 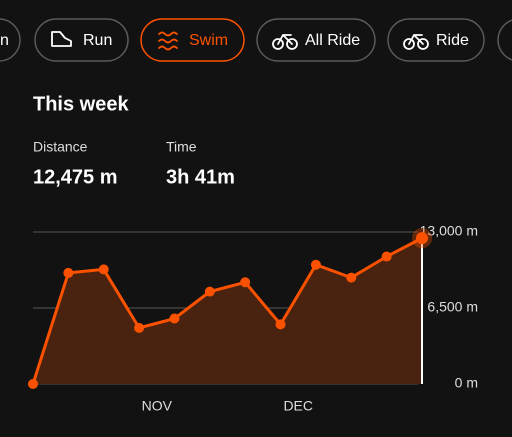 I want to click on y-tick-label: 6,500 m, so click(x=452, y=307).